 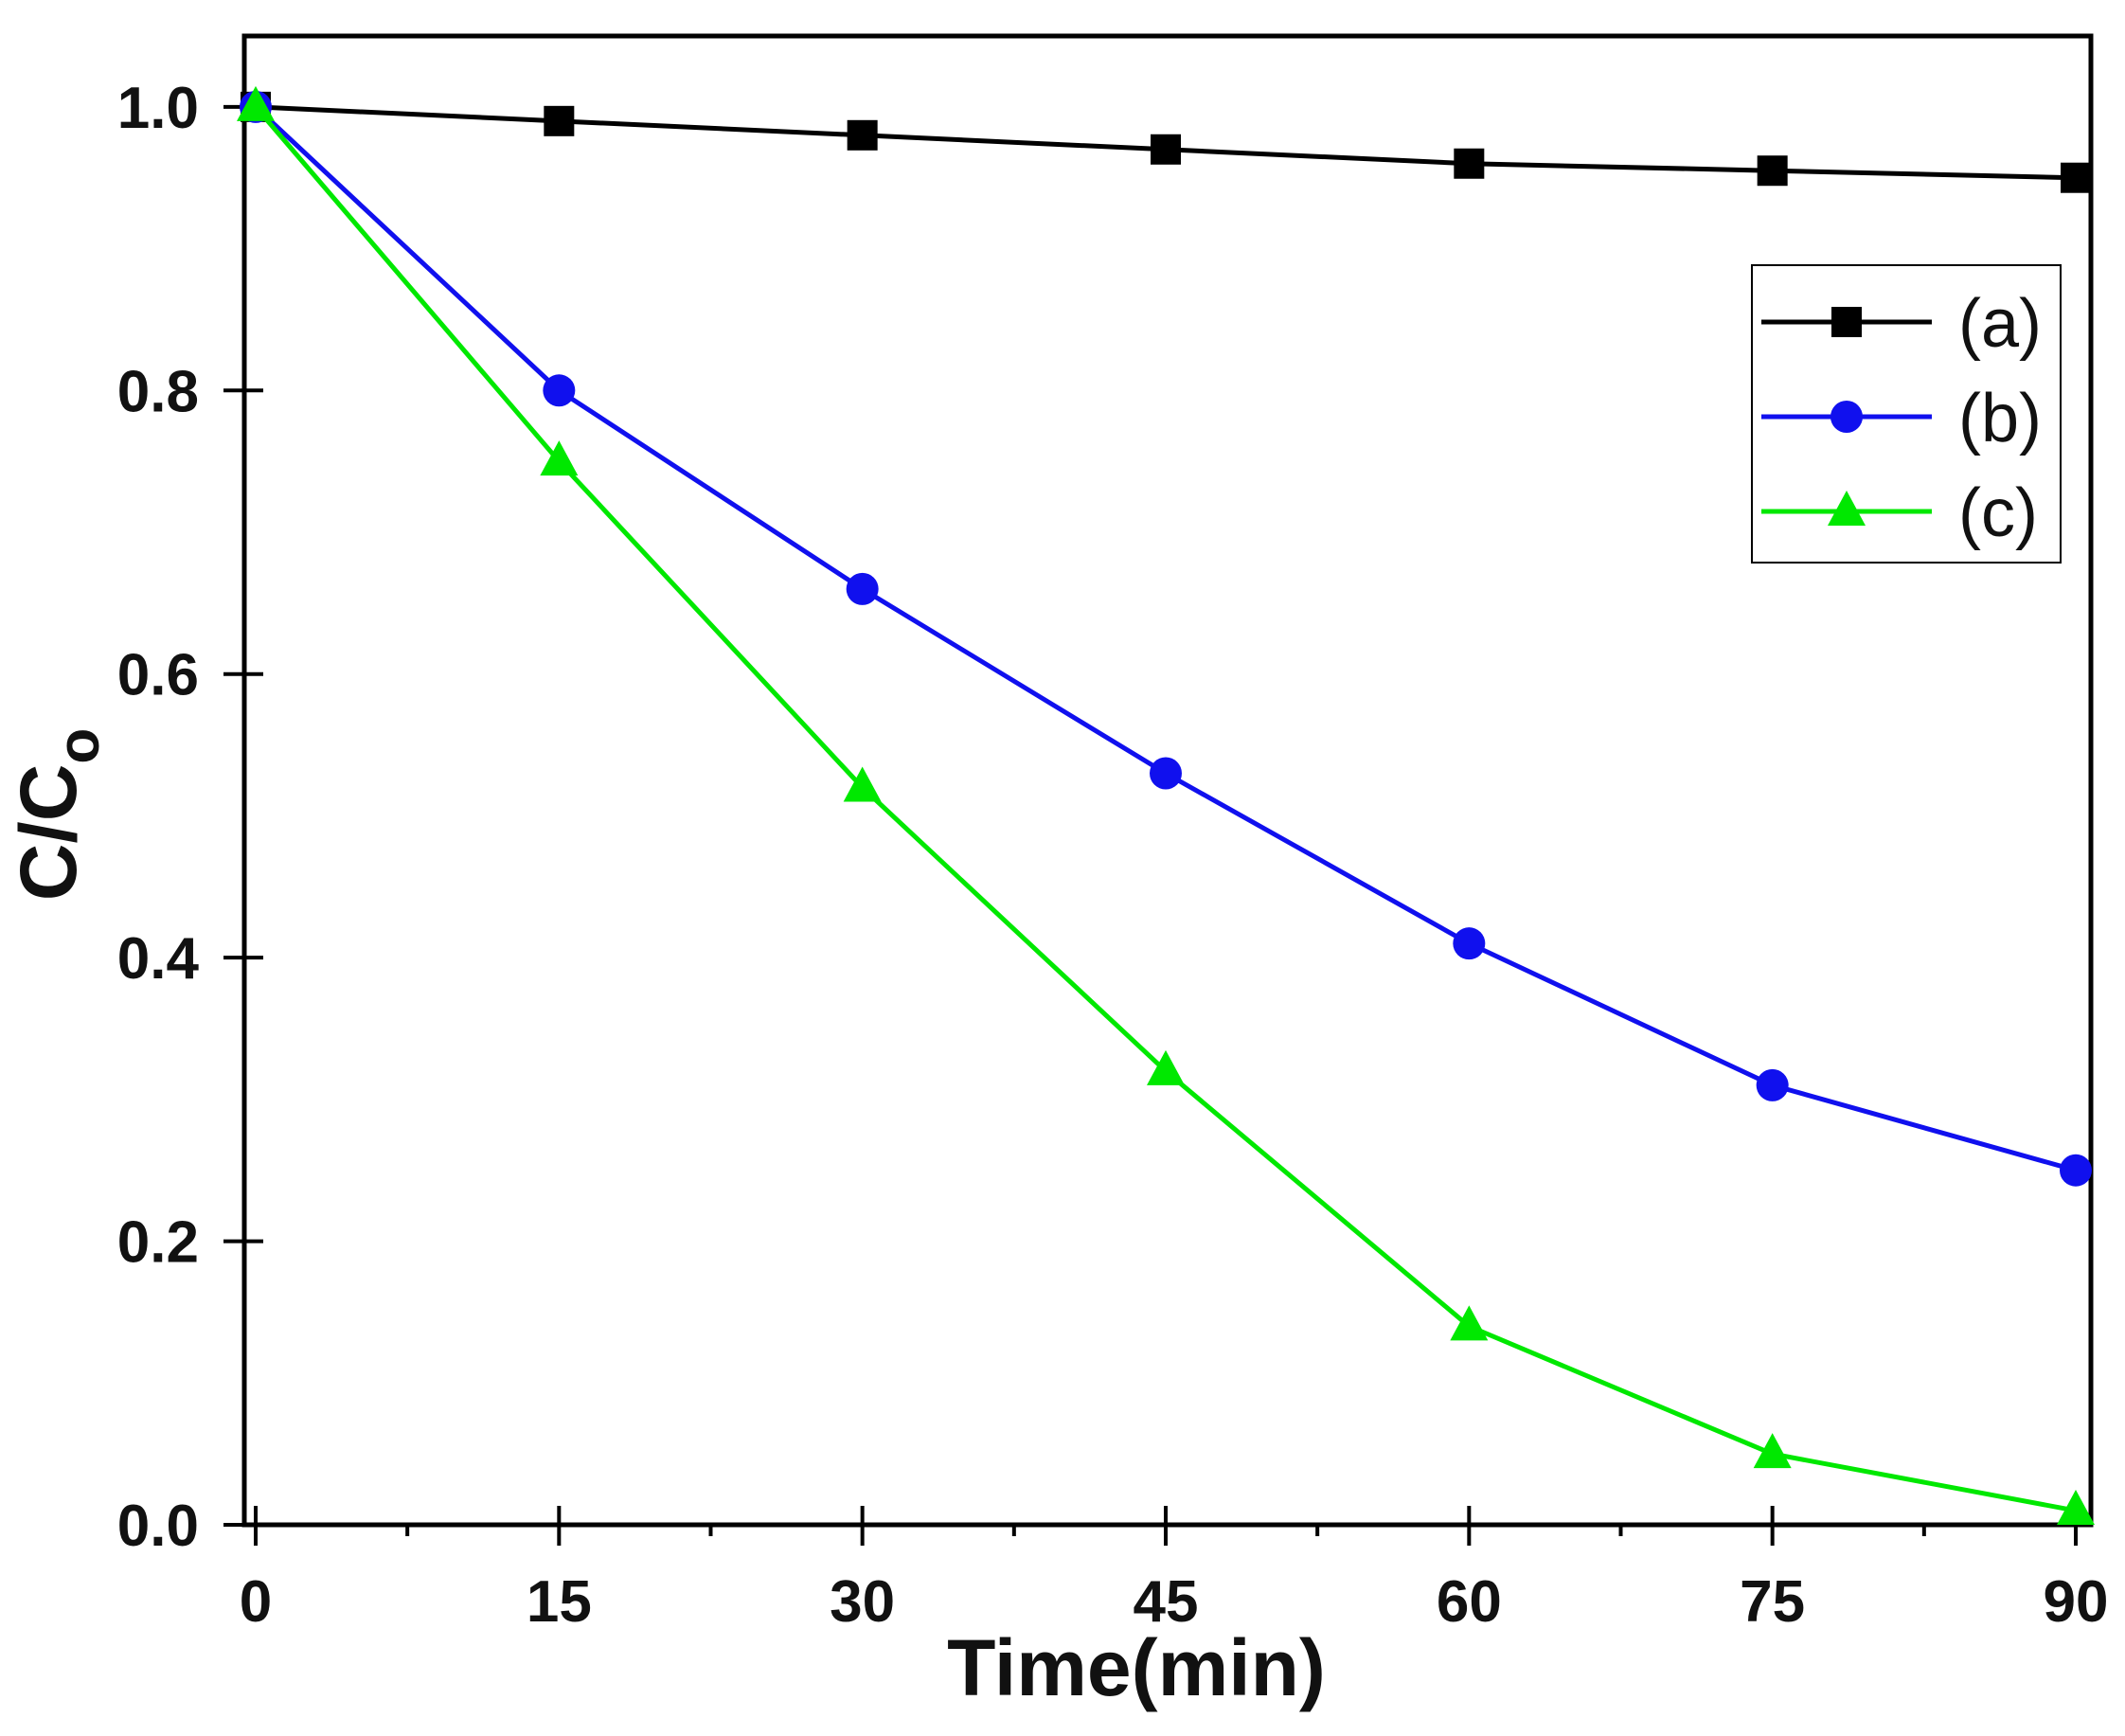 I want to click on y-axis-title-subscript: o, so click(x=79, y=746).